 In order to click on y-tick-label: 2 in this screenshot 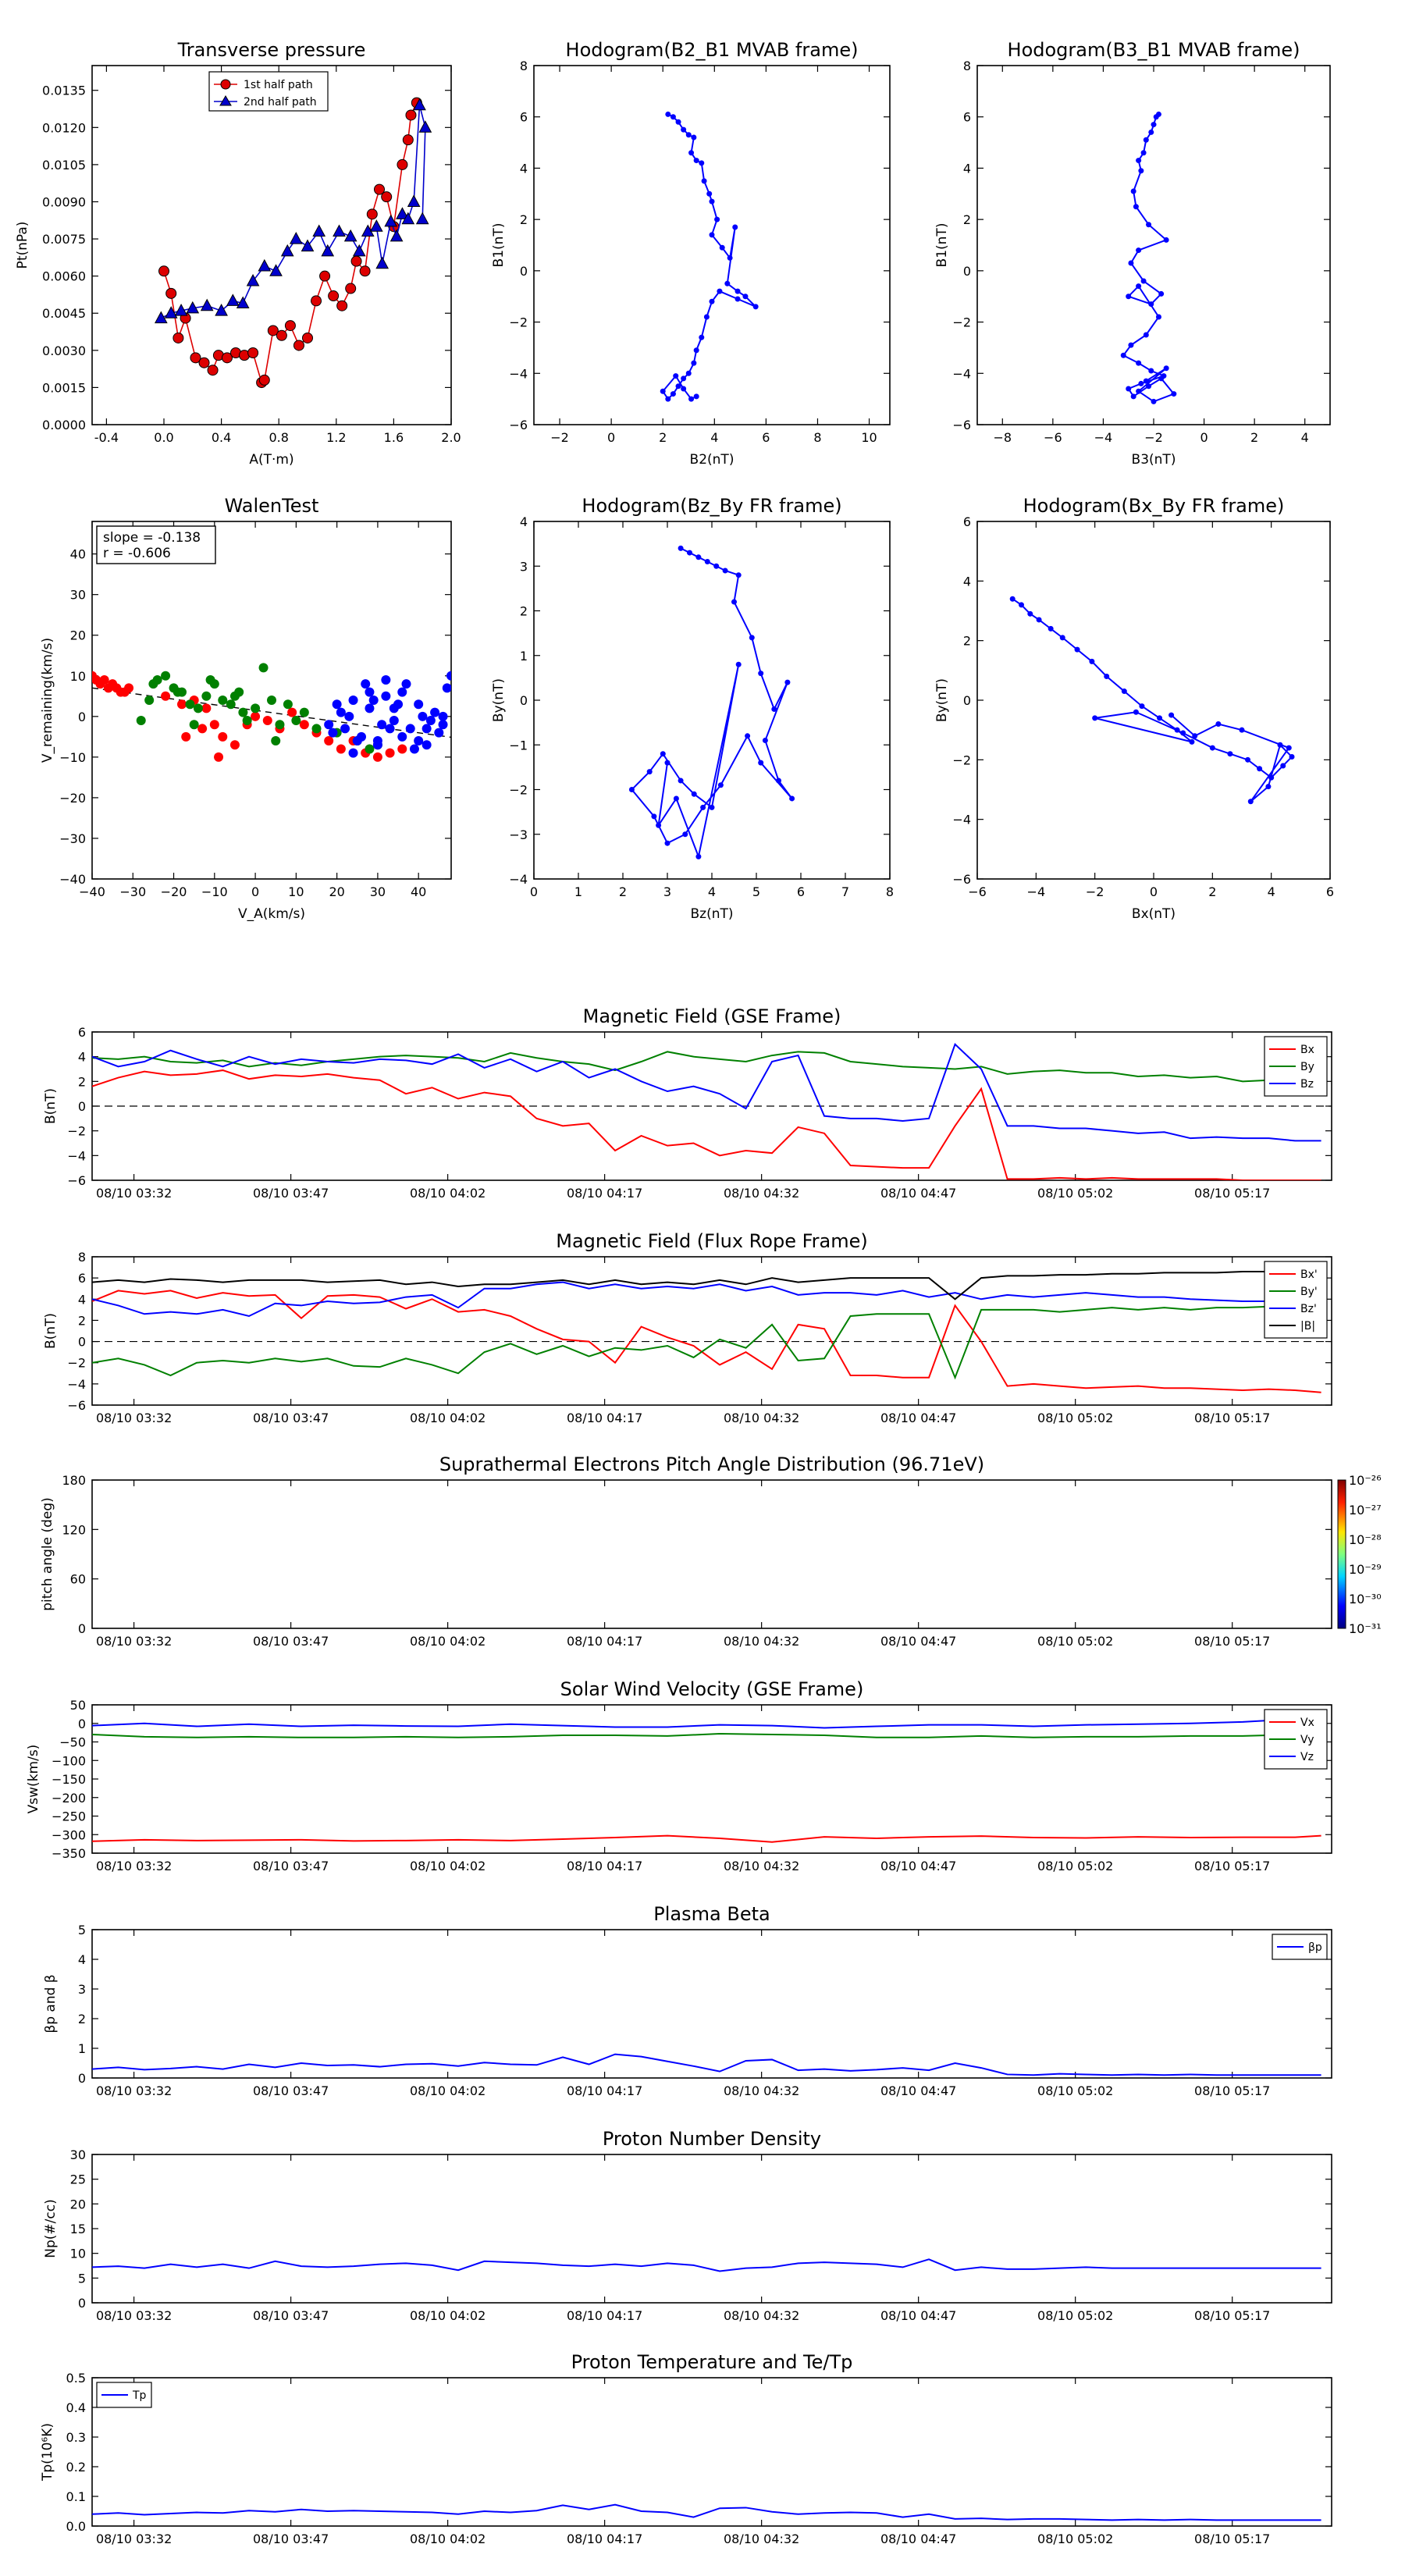, I will do `click(524, 611)`.